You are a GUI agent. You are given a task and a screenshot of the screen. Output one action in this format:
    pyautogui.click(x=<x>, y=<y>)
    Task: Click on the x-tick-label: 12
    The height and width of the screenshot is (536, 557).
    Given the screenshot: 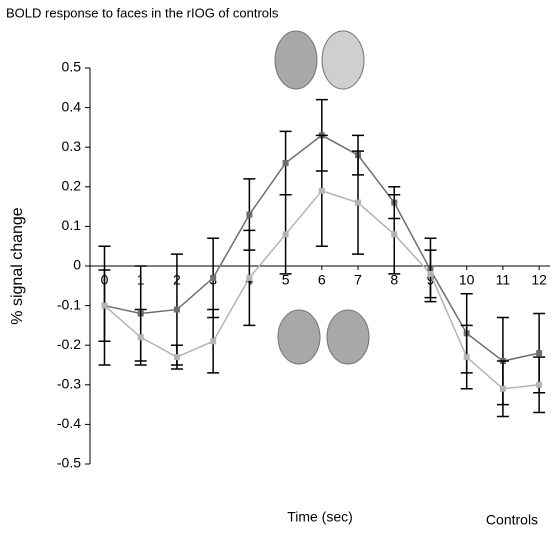 What is the action you would take?
    pyautogui.click(x=539, y=280)
    